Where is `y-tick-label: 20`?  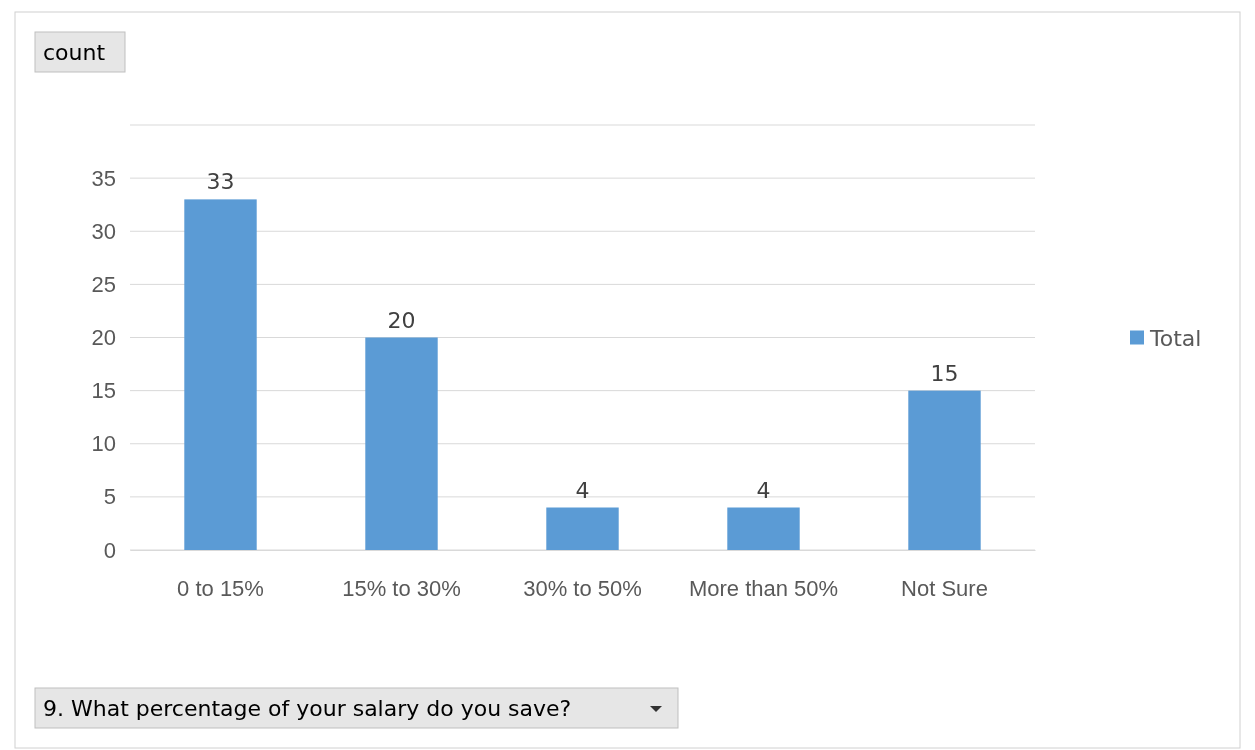
y-tick-label: 20 is located at coordinates (103, 338).